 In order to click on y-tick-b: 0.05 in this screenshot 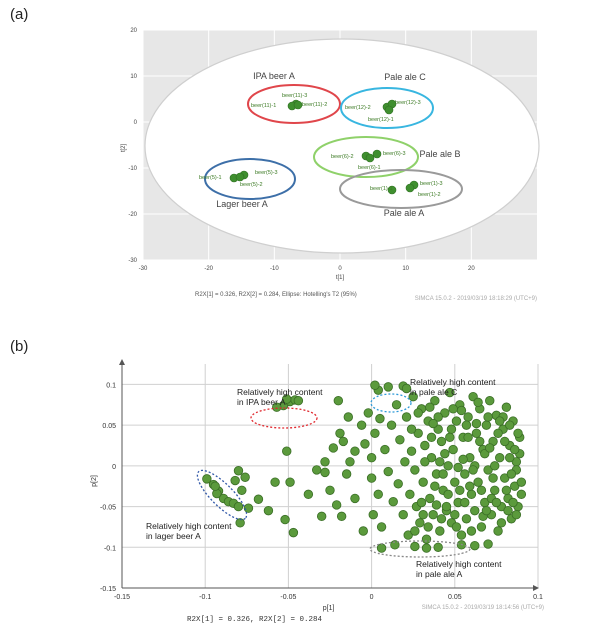, I will do `click(109, 426)`.